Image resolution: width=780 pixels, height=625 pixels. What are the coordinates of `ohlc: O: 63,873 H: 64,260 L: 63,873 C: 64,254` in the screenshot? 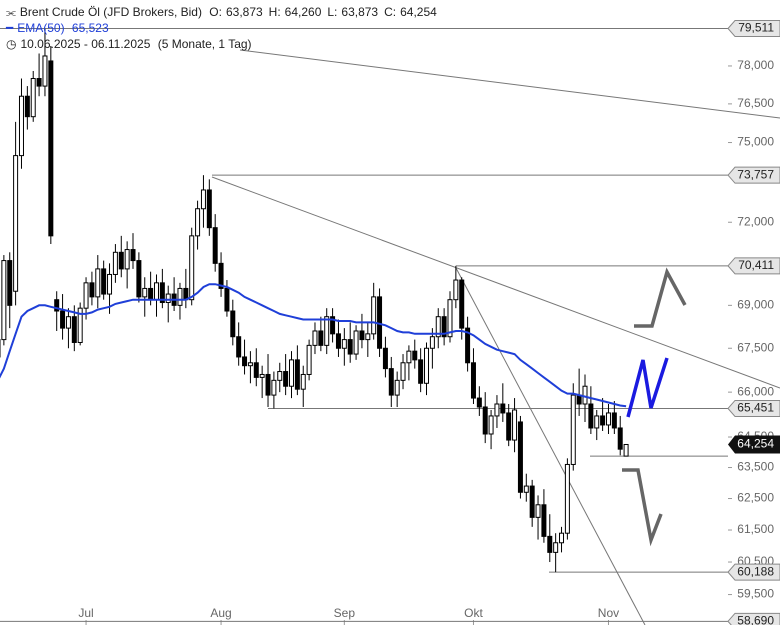 It's located at (326, 12).